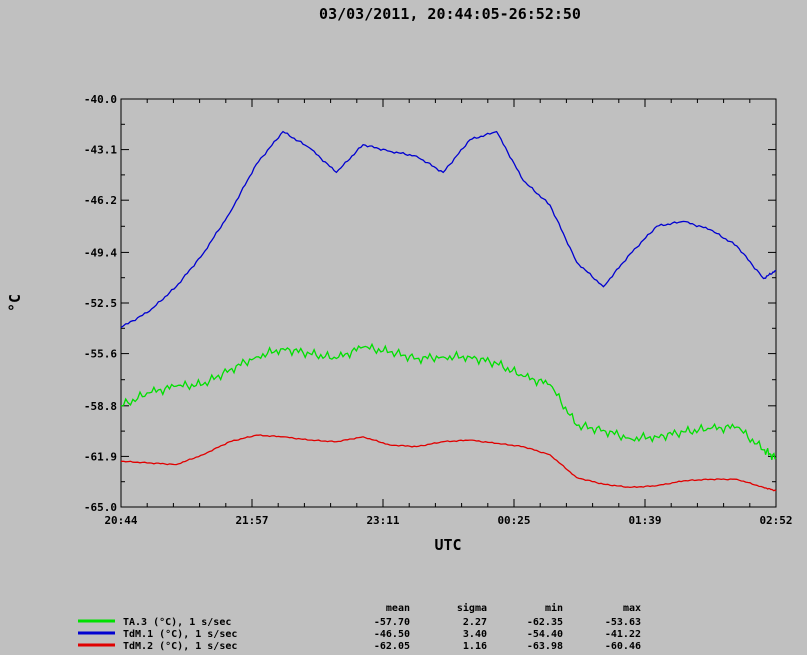  Describe the element at coordinates (100, 303) in the screenshot. I see `y-tick-4-label: -52.5` at that location.